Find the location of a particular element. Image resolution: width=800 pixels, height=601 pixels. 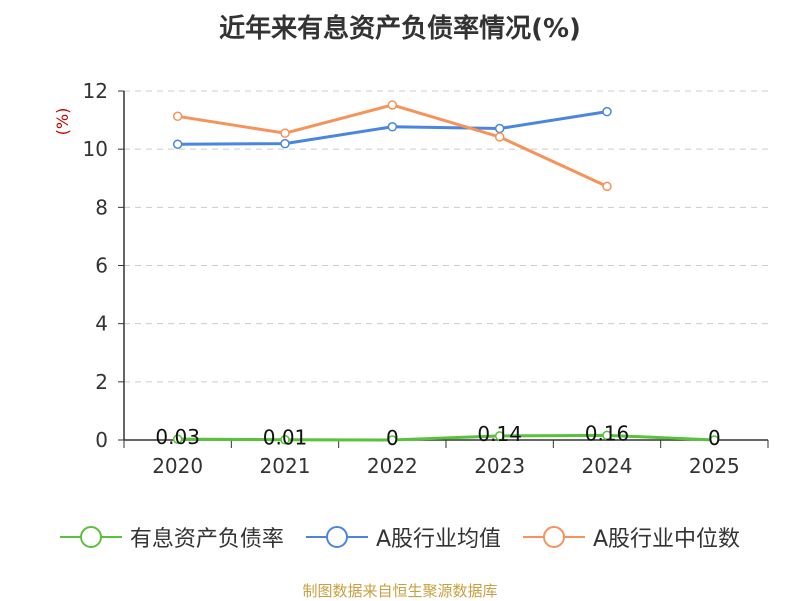

chart-legend: 有息资产负债率 A股行业均值 A股行业中位数 is located at coordinates (400, 537).